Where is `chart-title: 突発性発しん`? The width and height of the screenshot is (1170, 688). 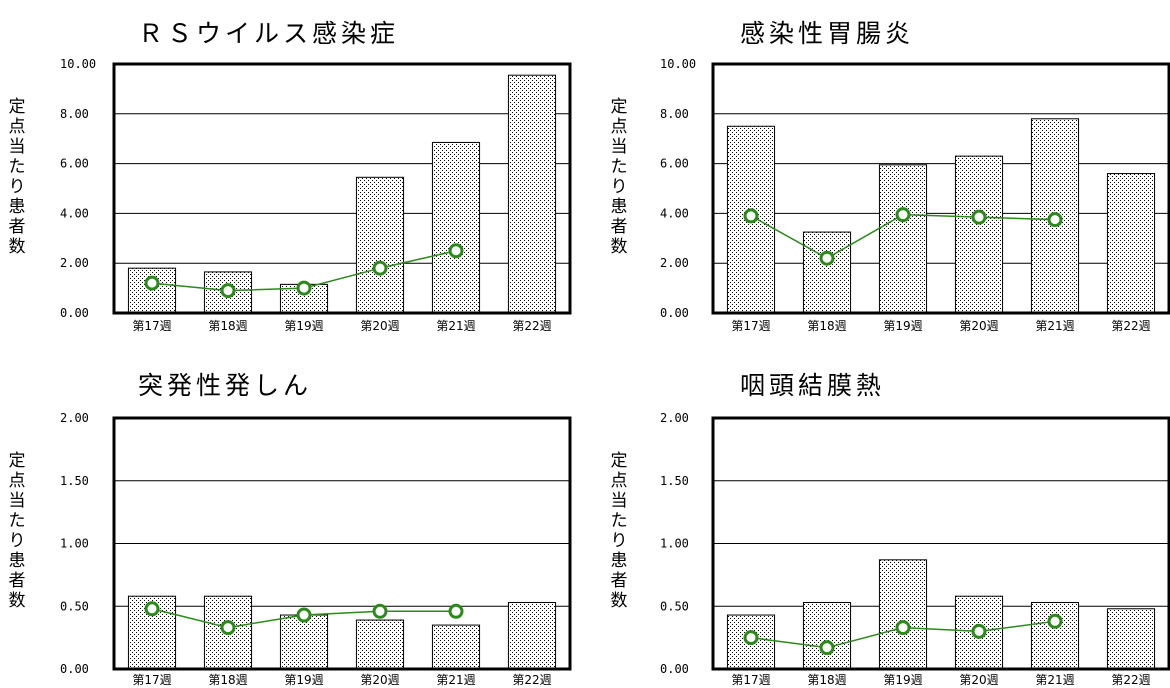
chart-title: 突発性発しん is located at coordinates (225, 385).